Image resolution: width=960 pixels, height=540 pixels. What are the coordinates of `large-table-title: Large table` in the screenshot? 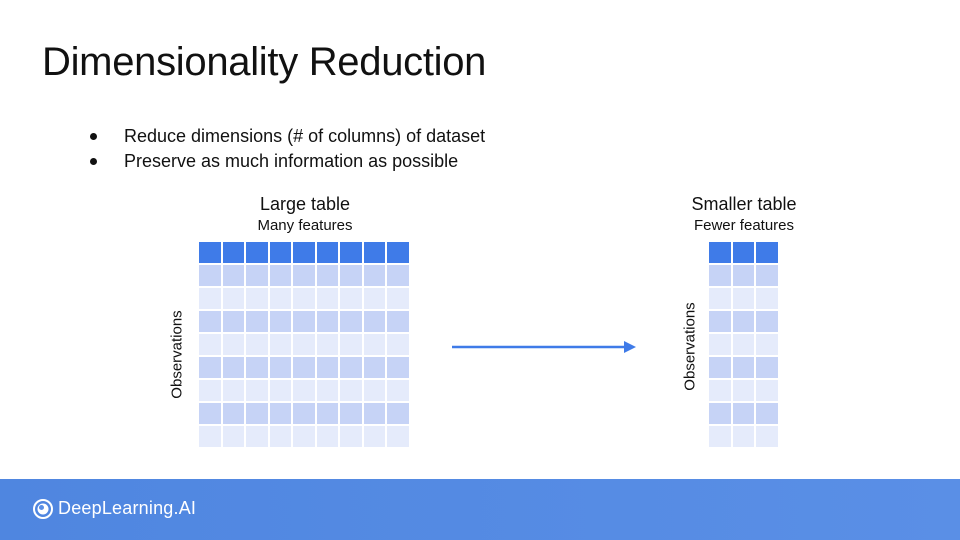 It's located at (305, 204).